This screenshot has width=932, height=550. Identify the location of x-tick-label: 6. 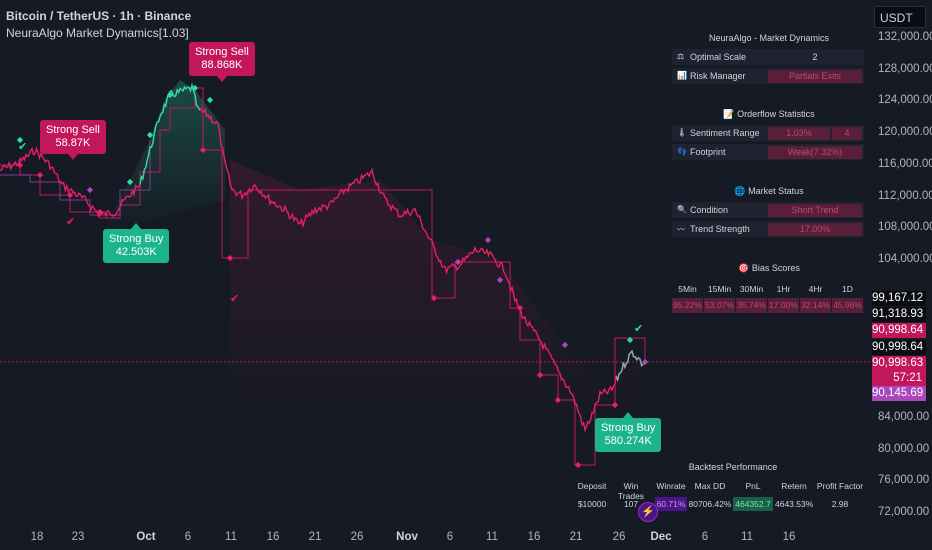
(450, 537).